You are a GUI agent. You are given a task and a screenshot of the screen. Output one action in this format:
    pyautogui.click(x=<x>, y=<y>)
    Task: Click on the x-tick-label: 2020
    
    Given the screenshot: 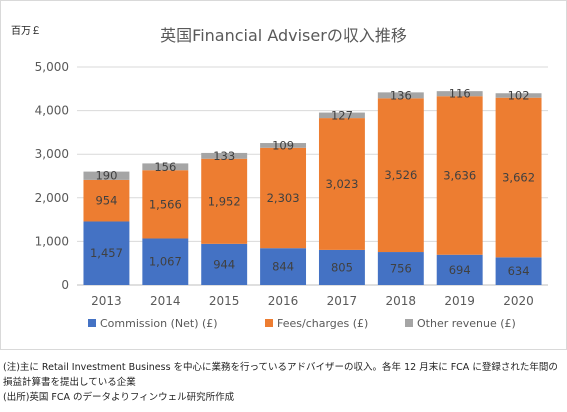 What is the action you would take?
    pyautogui.click(x=518, y=301)
    